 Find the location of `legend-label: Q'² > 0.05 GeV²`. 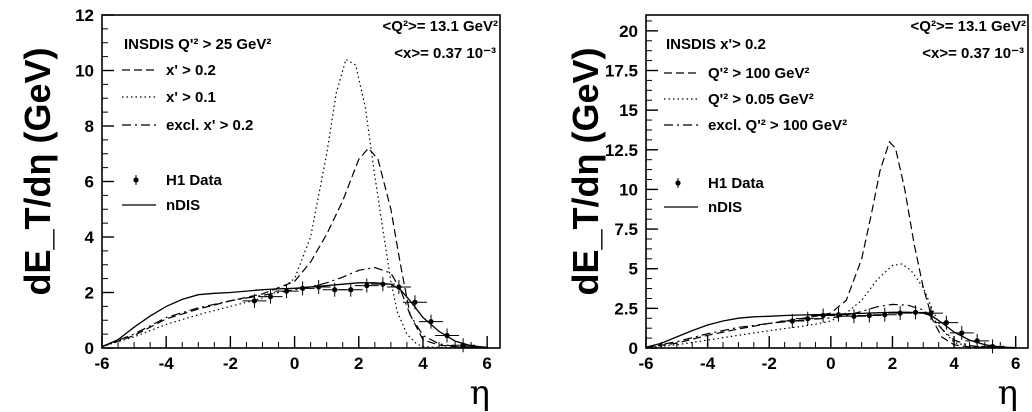

legend-label: Q'² > 0.05 GeV² is located at coordinates (761, 99).